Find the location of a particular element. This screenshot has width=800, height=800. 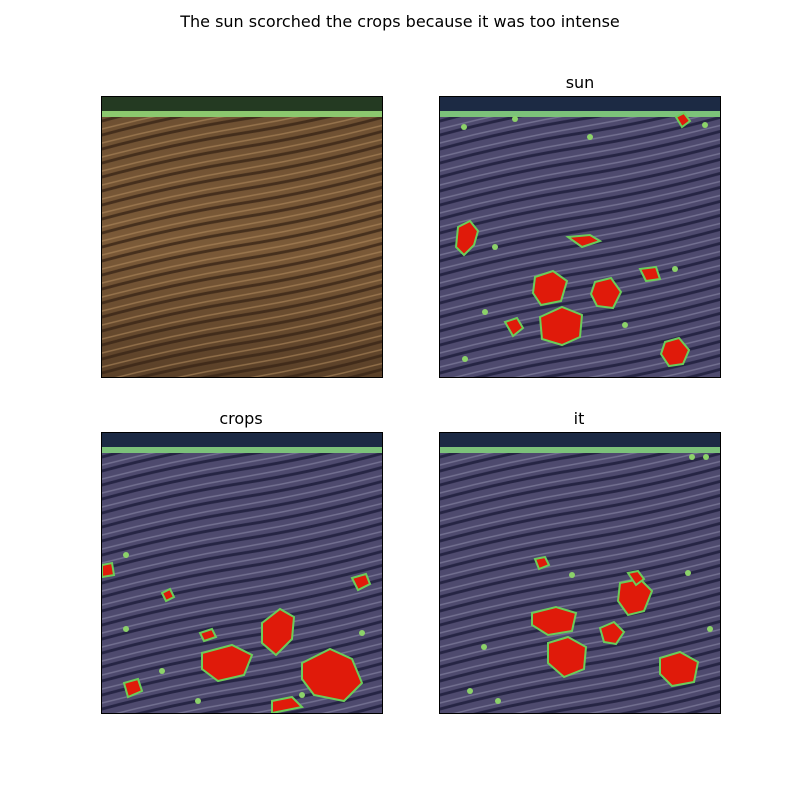

attention-map-it is located at coordinates (580, 573).